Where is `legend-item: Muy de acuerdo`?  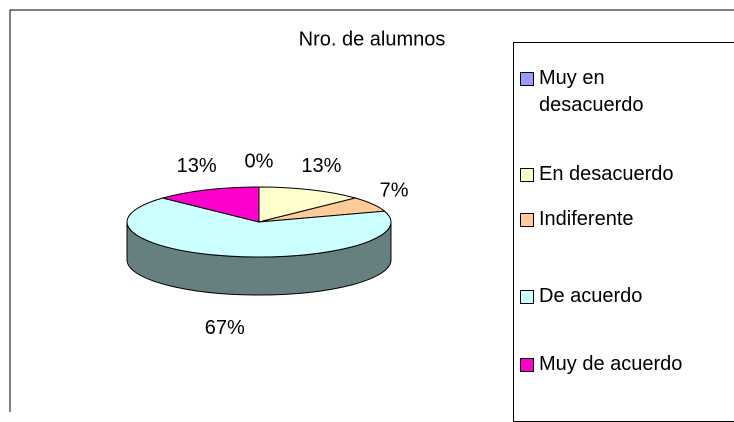 legend-item: Muy de acuerdo is located at coordinates (625, 364).